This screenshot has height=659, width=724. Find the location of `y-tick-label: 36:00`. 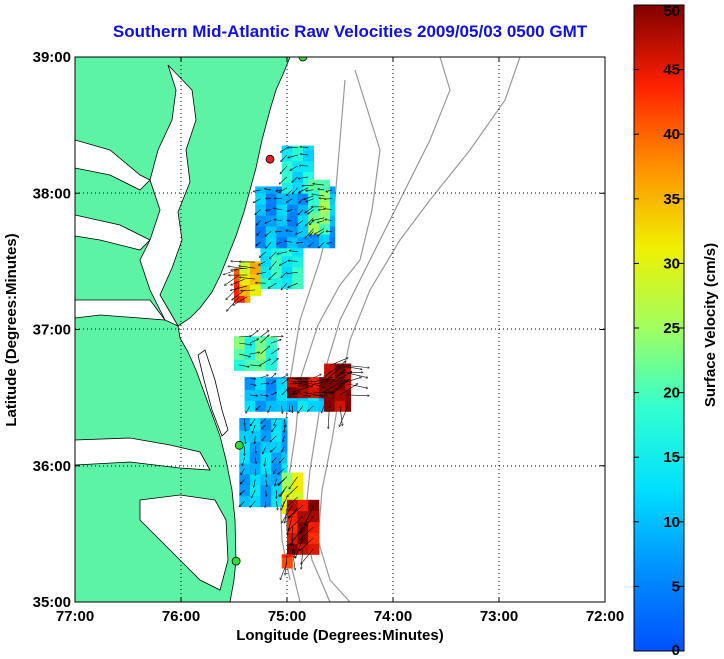

y-tick-label: 36:00 is located at coordinates (52, 466).